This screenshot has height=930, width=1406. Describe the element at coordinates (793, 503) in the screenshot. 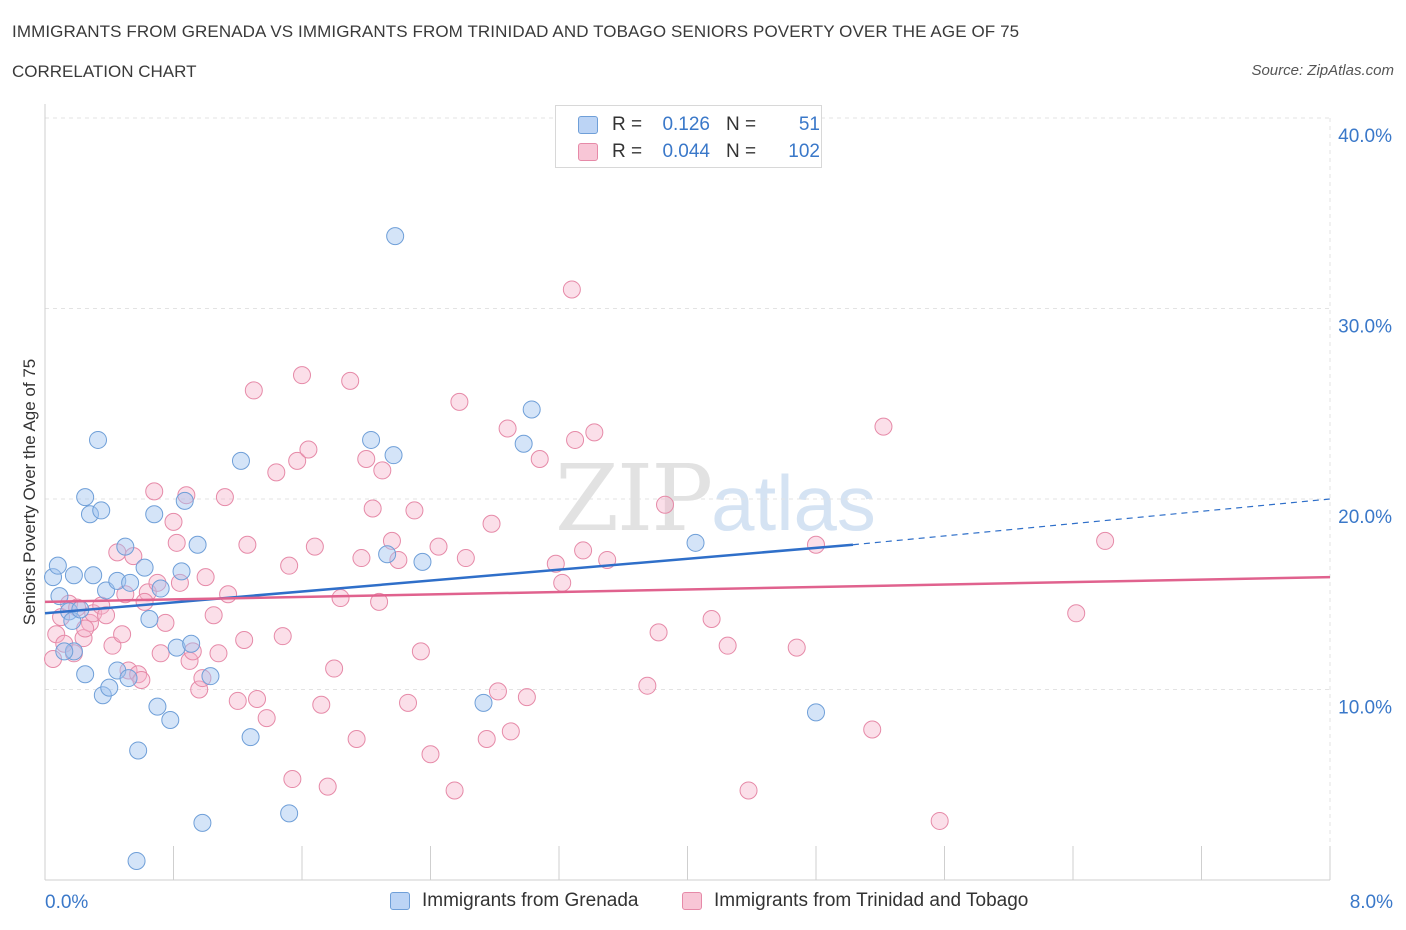

I see `watermark-atlas: atlas` at that location.